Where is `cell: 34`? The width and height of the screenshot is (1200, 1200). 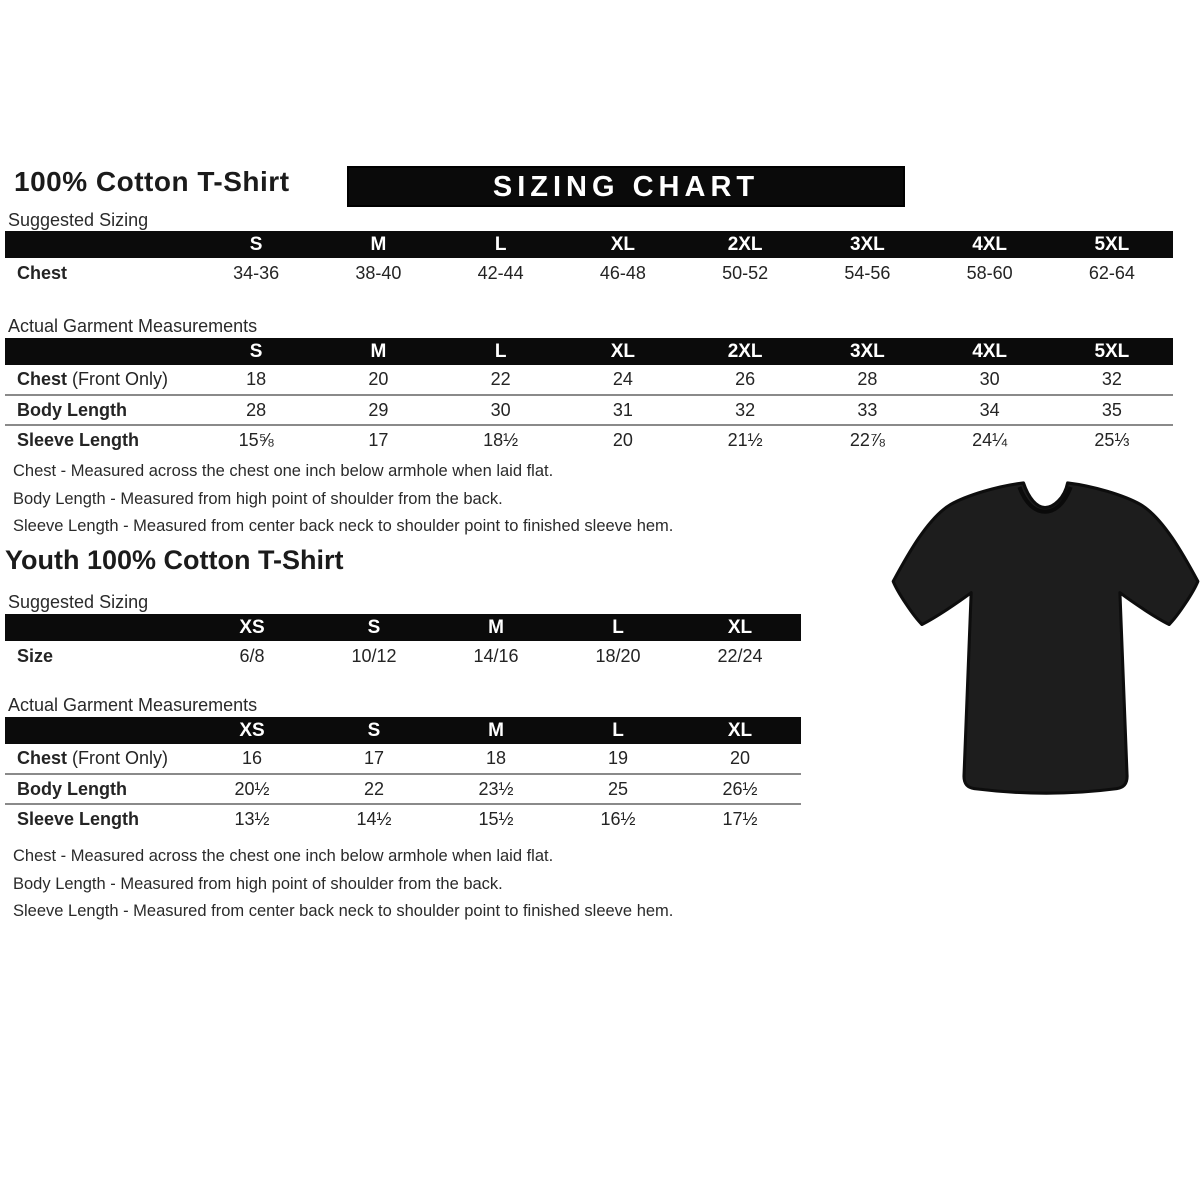 cell: 34 is located at coordinates (989, 409).